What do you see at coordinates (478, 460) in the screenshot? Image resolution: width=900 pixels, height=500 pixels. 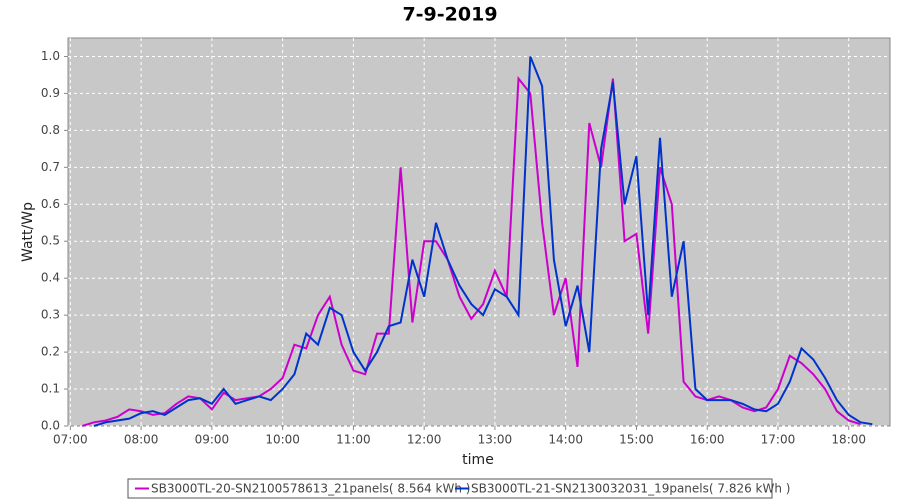 I see `x-axis-label: time` at bounding box center [478, 460].